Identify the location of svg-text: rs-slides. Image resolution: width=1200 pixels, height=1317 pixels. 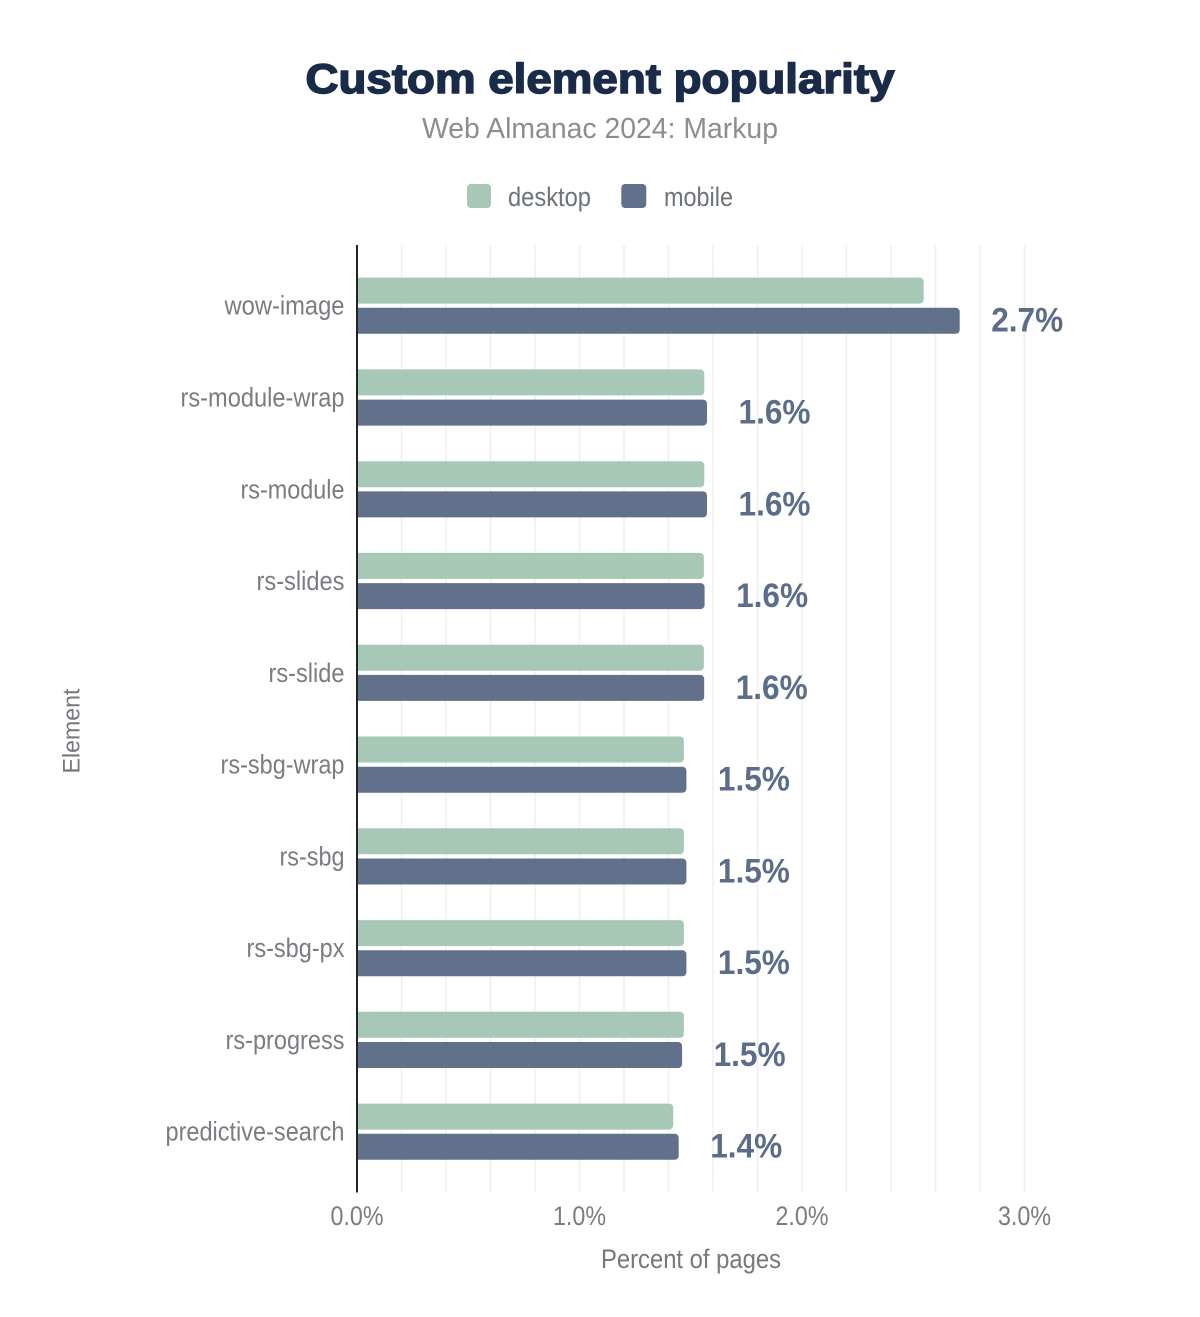
(301, 581).